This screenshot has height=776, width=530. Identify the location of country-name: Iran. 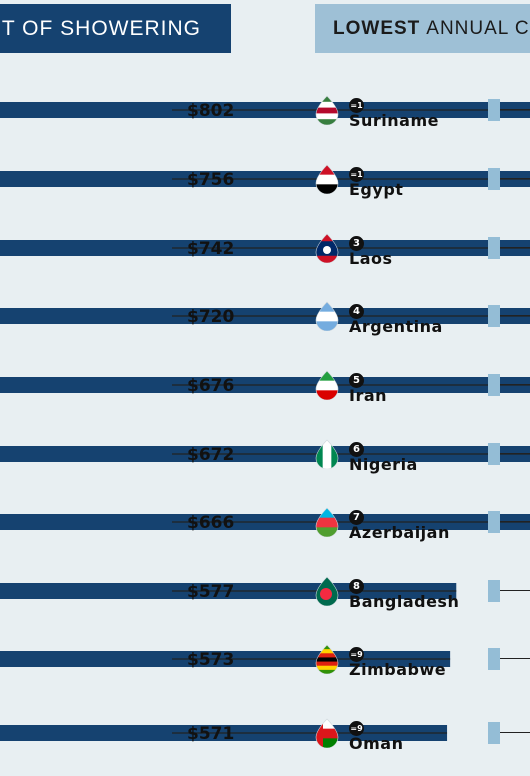
(368, 395).